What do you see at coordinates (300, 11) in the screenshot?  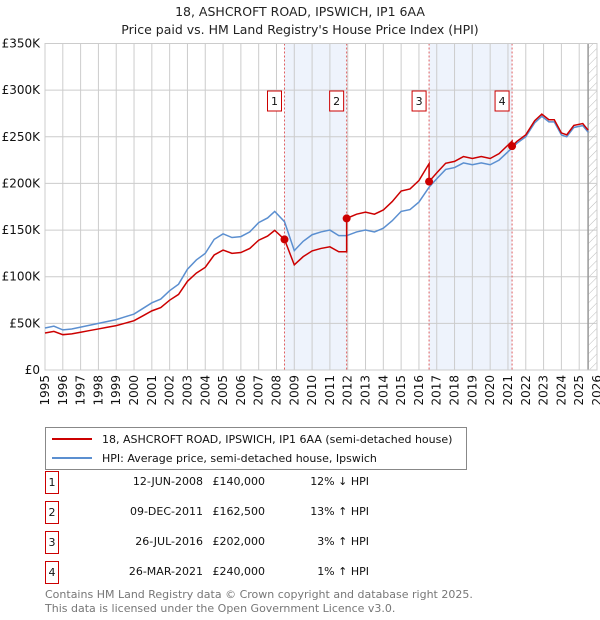 I see `chart-title: 18, ASHCROFT ROAD, IPSWICH, IP1 6AA` at bounding box center [300, 11].